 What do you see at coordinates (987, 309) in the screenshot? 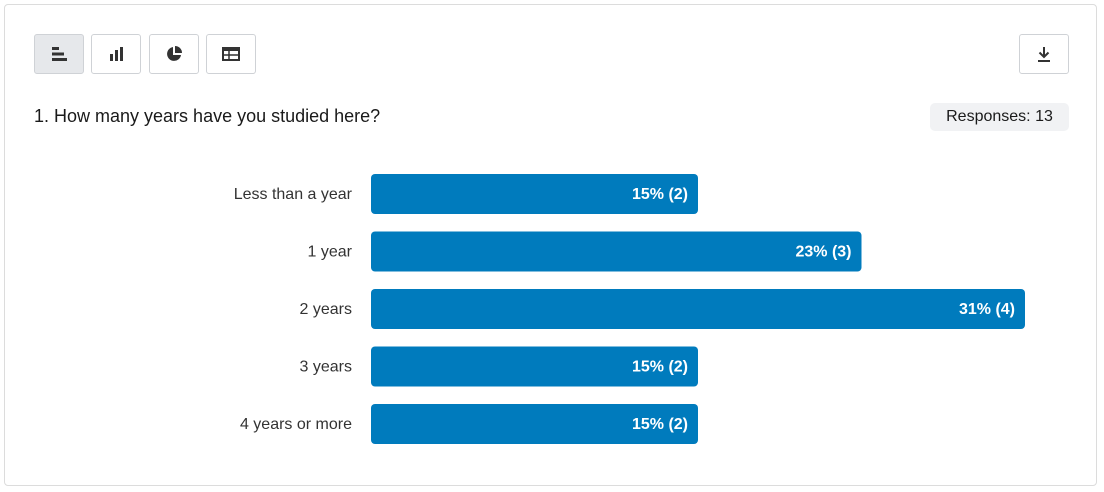
I see `bar-value-label: 31% (4)` at bounding box center [987, 309].